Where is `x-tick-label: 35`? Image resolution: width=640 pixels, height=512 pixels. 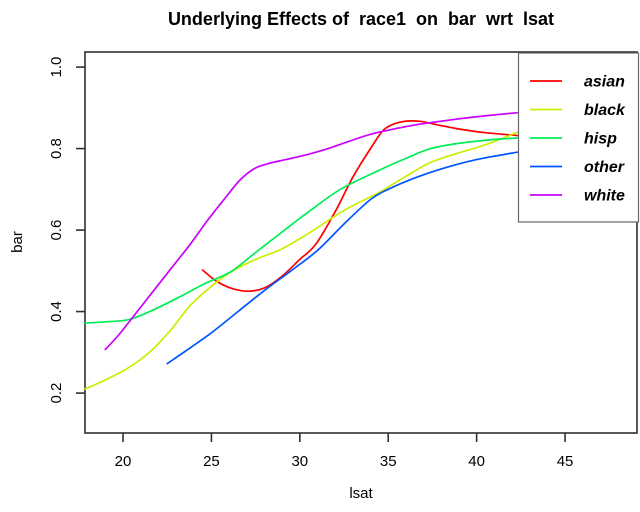
x-tick-label: 35 is located at coordinates (388, 461).